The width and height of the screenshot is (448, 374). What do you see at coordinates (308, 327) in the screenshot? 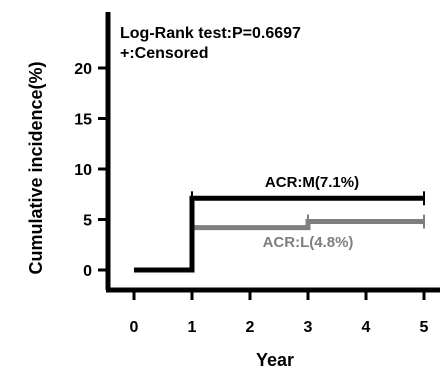
I see `x-tick-label: 3` at bounding box center [308, 327].